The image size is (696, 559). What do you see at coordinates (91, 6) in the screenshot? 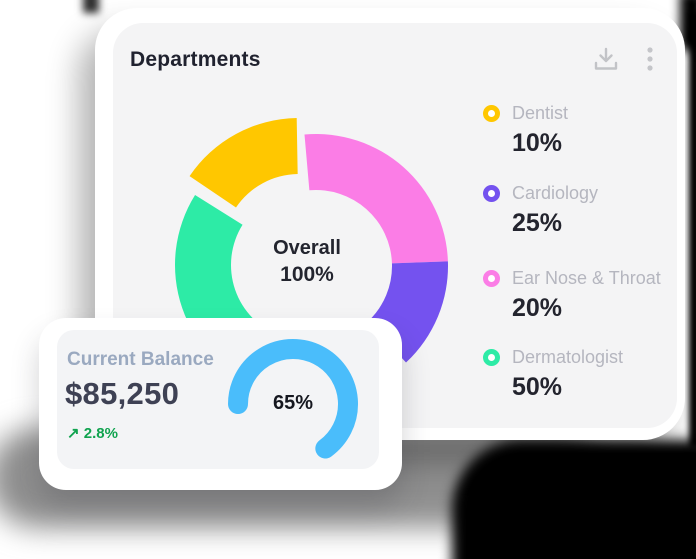
I see `dark-corner-top-left` at bounding box center [91, 6].